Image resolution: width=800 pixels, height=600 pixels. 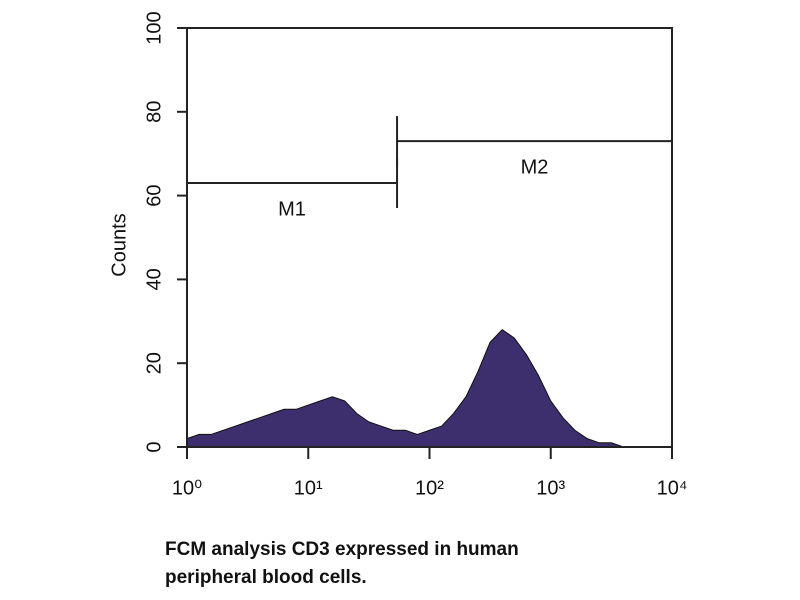 What do you see at coordinates (154, 195) in the screenshot?
I see `y-tick-label: 60` at bounding box center [154, 195].